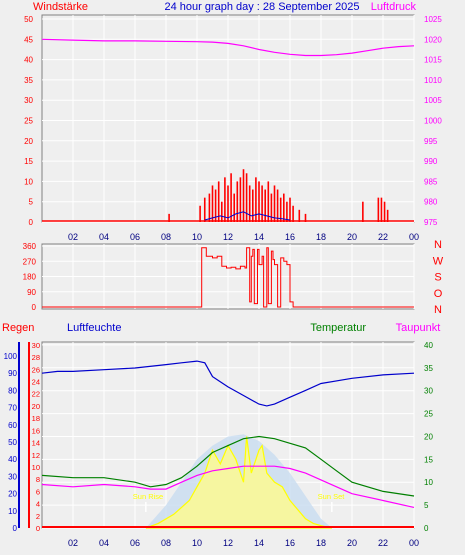  What do you see at coordinates (12, 390) in the screenshot?
I see `humidity-tick-80: 80` at bounding box center [12, 390].